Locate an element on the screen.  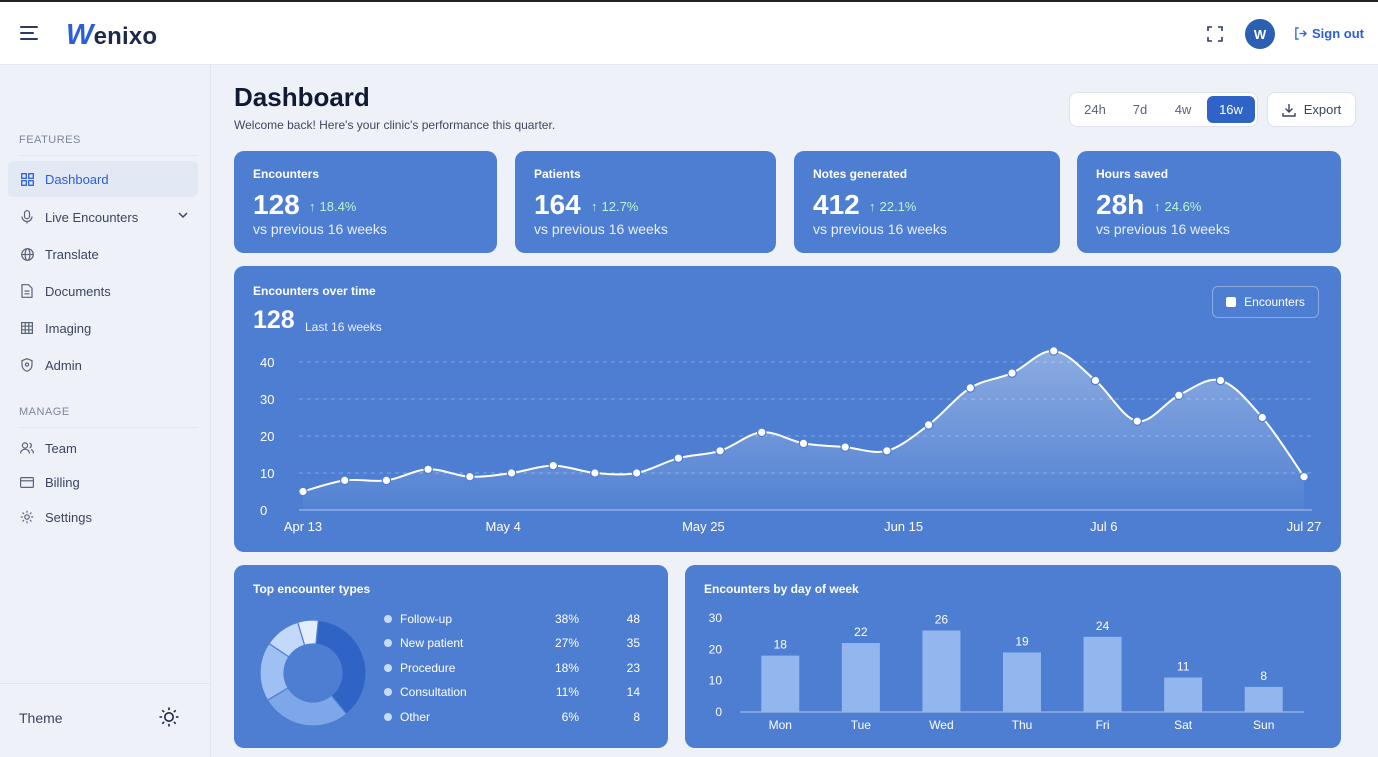
sun-icon is located at coordinates (169, 717).